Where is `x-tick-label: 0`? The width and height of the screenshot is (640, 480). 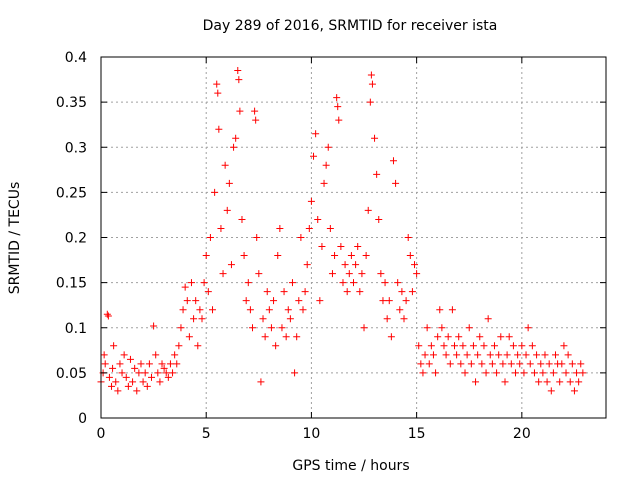 x-tick-label: 0 is located at coordinates (101, 434).